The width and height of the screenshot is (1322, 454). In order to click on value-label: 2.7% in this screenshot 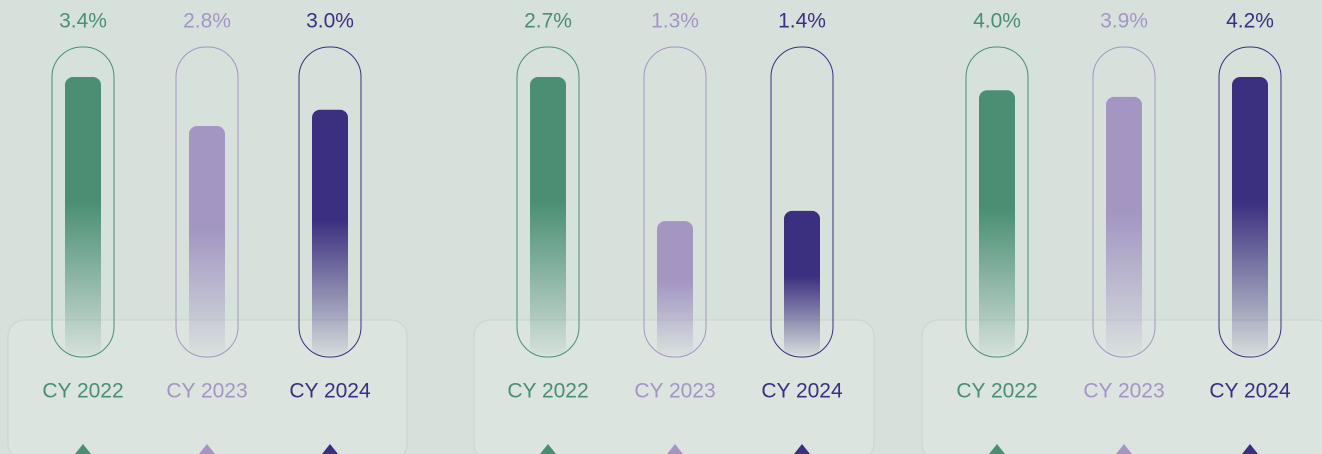, I will do `click(548, 21)`.